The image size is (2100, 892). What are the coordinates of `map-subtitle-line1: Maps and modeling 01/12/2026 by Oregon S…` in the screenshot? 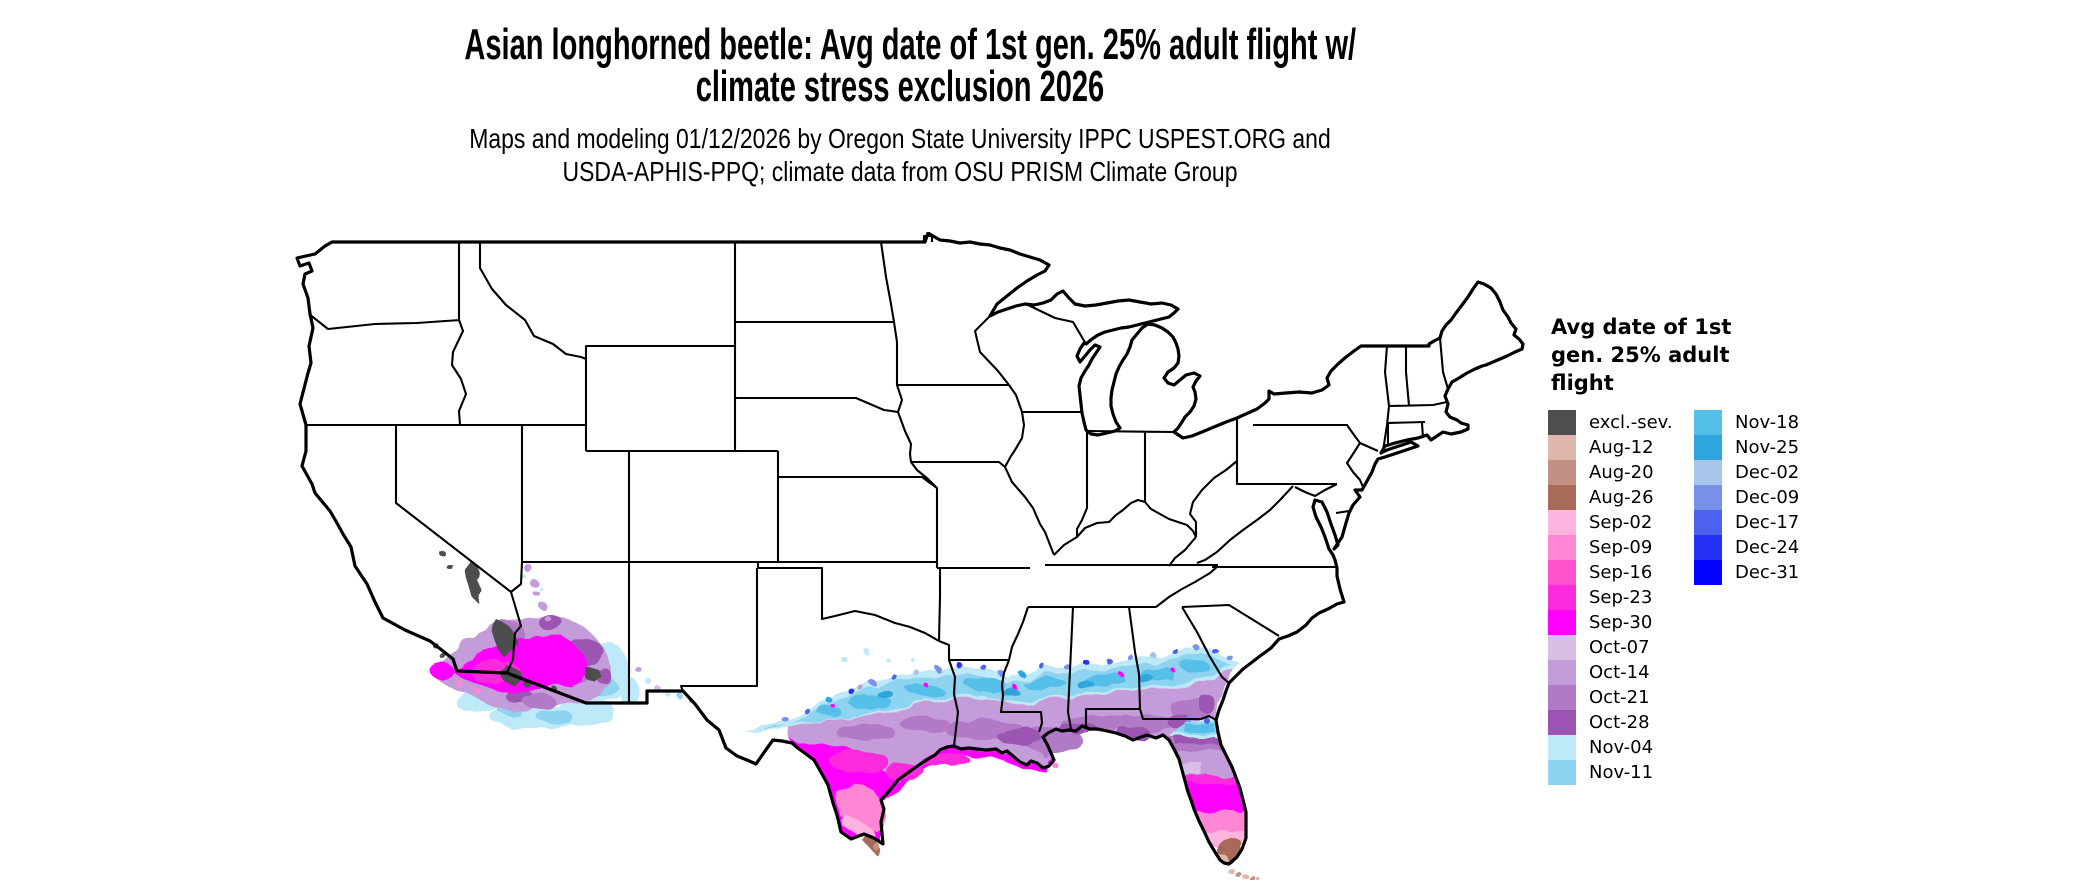 It's located at (900, 138).